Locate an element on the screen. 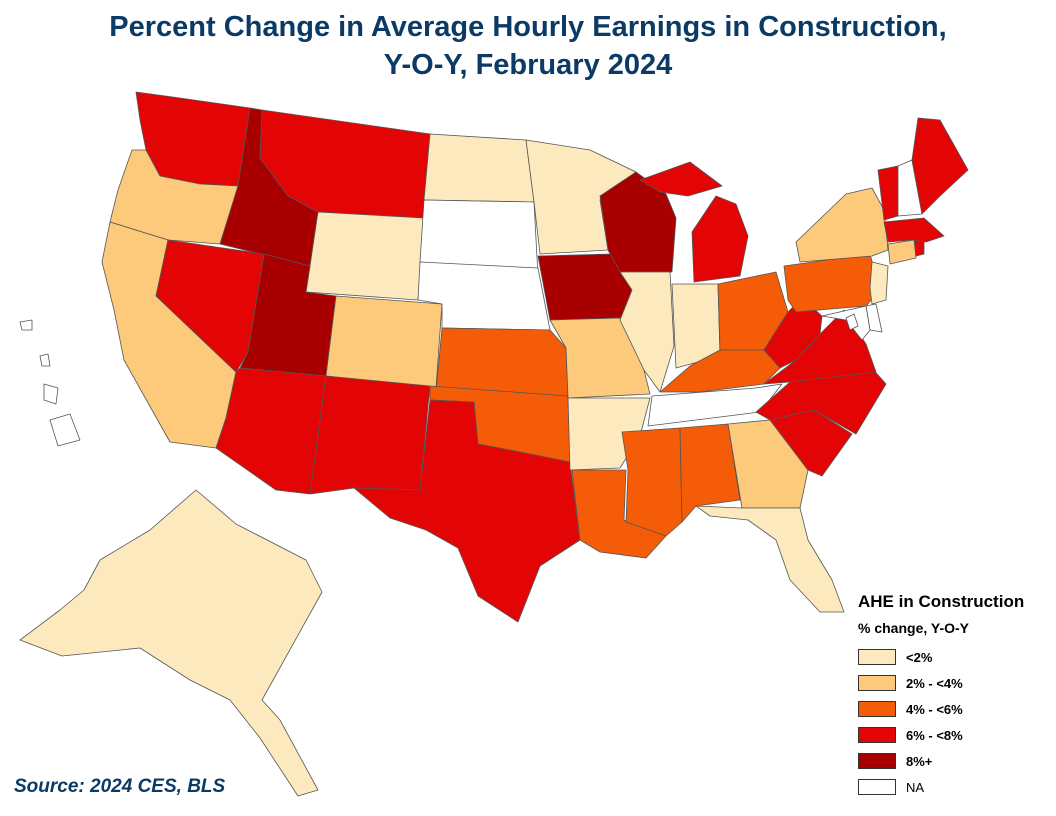  legend-label: NA is located at coordinates (915, 787).